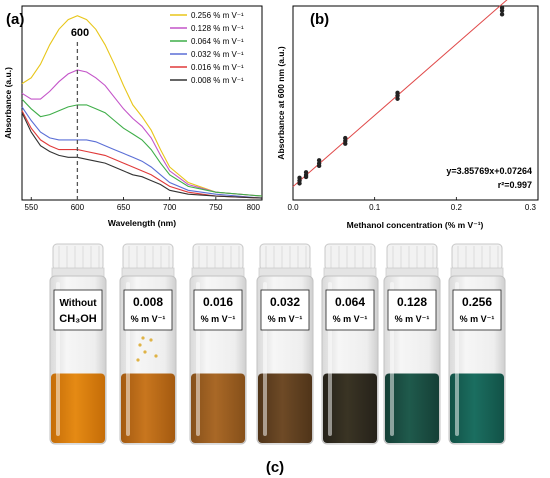 The height and width of the screenshot is (478, 550). Describe the element at coordinates (78, 303) in the screenshot. I see `vial-label-line1: Without` at that location.